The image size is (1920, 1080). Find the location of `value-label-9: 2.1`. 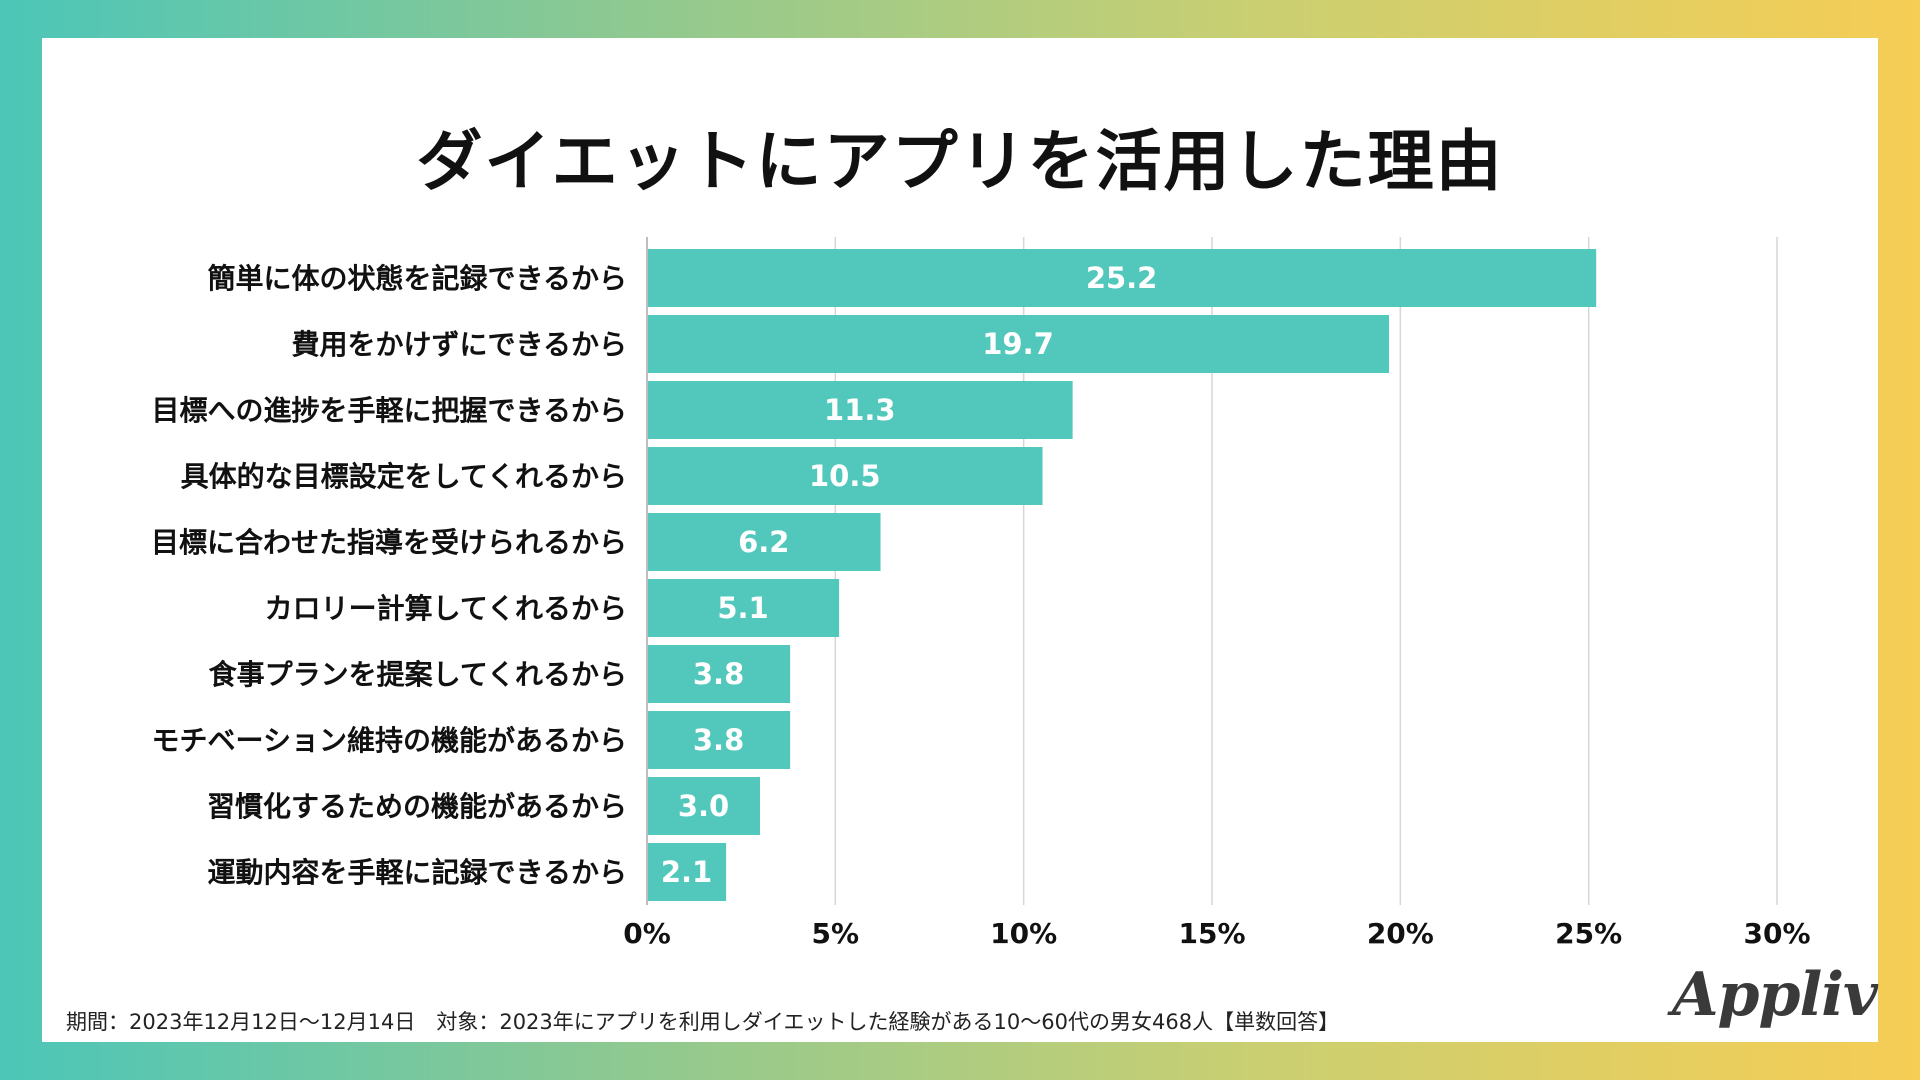

value-label-9: 2.1 is located at coordinates (686, 872).